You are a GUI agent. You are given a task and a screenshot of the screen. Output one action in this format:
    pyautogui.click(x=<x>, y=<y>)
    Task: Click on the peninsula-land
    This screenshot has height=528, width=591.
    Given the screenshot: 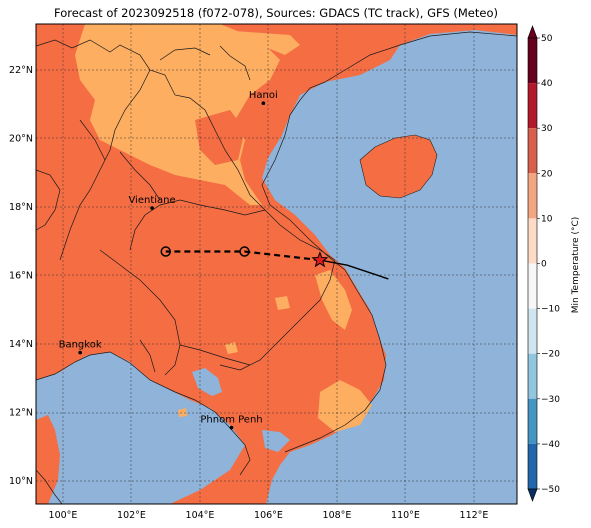 What is the action you would take?
    pyautogui.click(x=48, y=459)
    